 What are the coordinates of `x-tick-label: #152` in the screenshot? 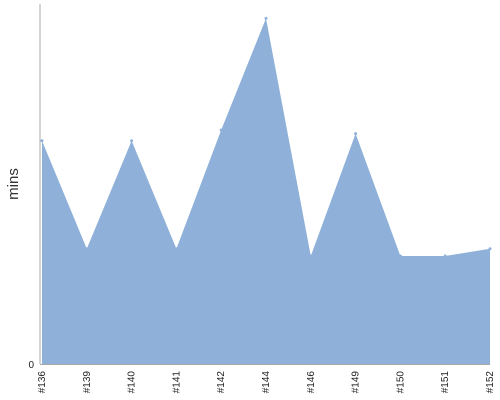 It's located at (490, 382).